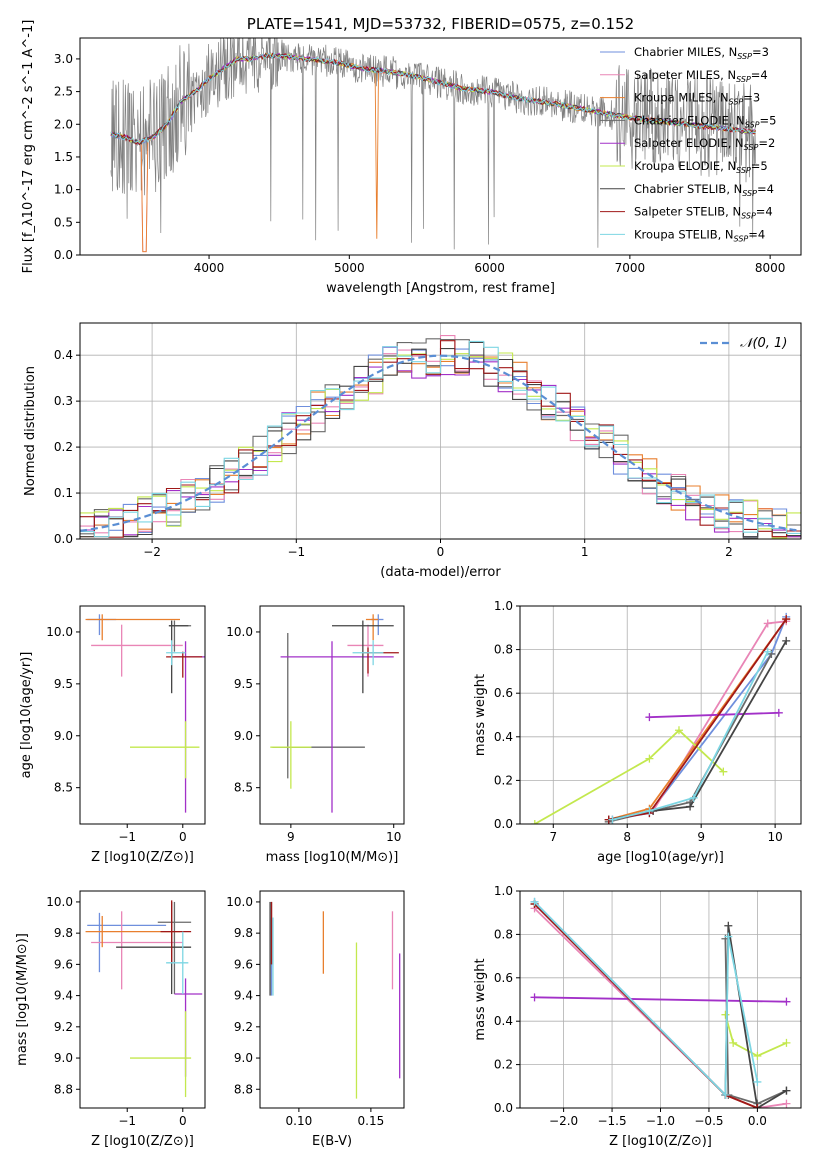  What do you see at coordinates (22, 999) in the screenshot?
I see `y-axis-label: mass [log10(M/M⊙)]` at bounding box center [22, 999].